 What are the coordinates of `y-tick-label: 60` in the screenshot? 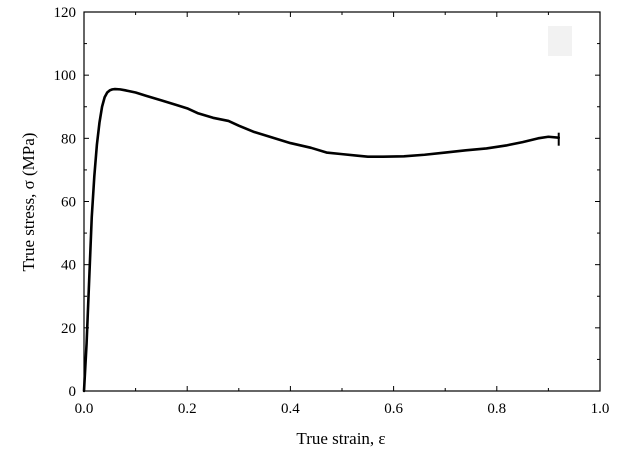 It's located at (68, 203).